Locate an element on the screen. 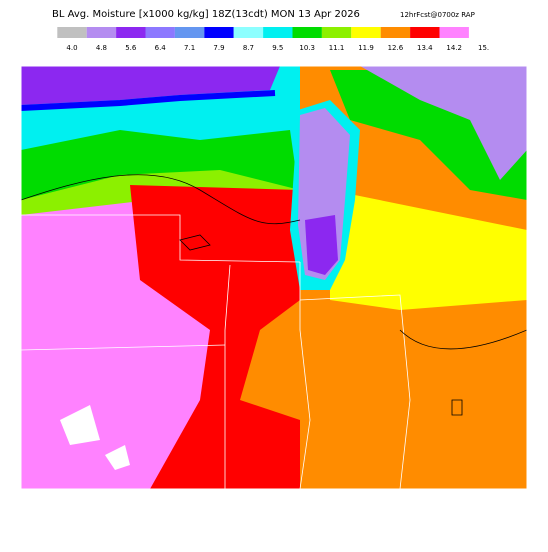  legend-label: 15. is located at coordinates (483, 48).